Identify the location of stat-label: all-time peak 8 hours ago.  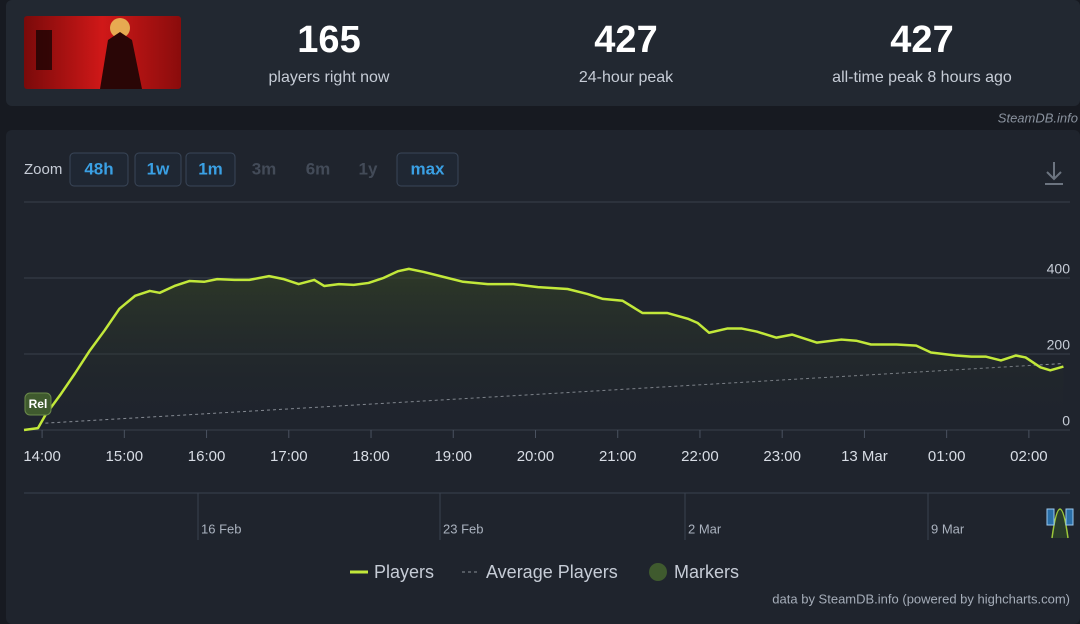
(922, 77).